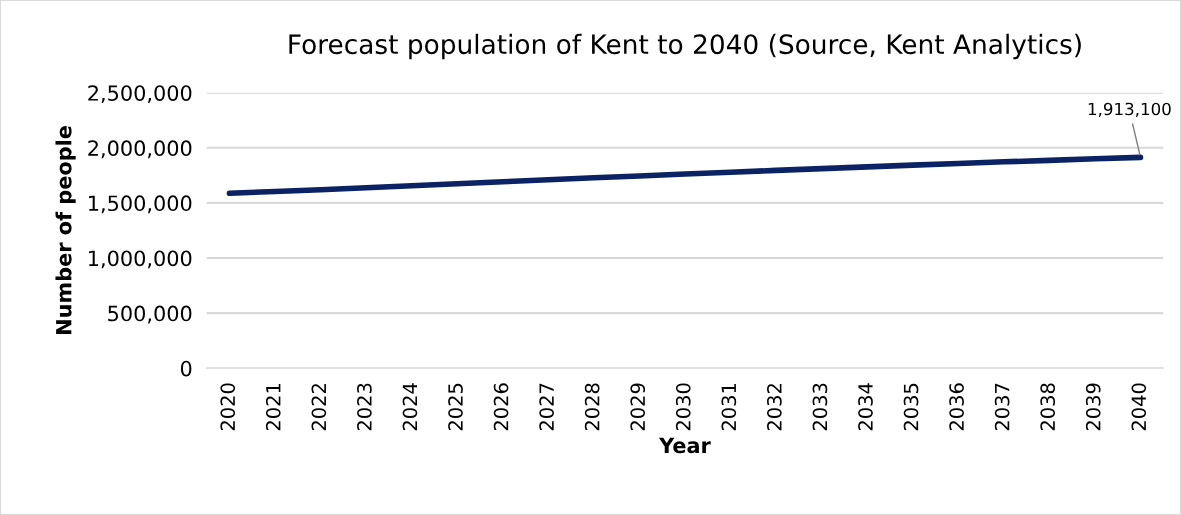 This screenshot has width=1181, height=515. What do you see at coordinates (1048, 407) in the screenshot?
I see `x-tick-label: 2038` at bounding box center [1048, 407].